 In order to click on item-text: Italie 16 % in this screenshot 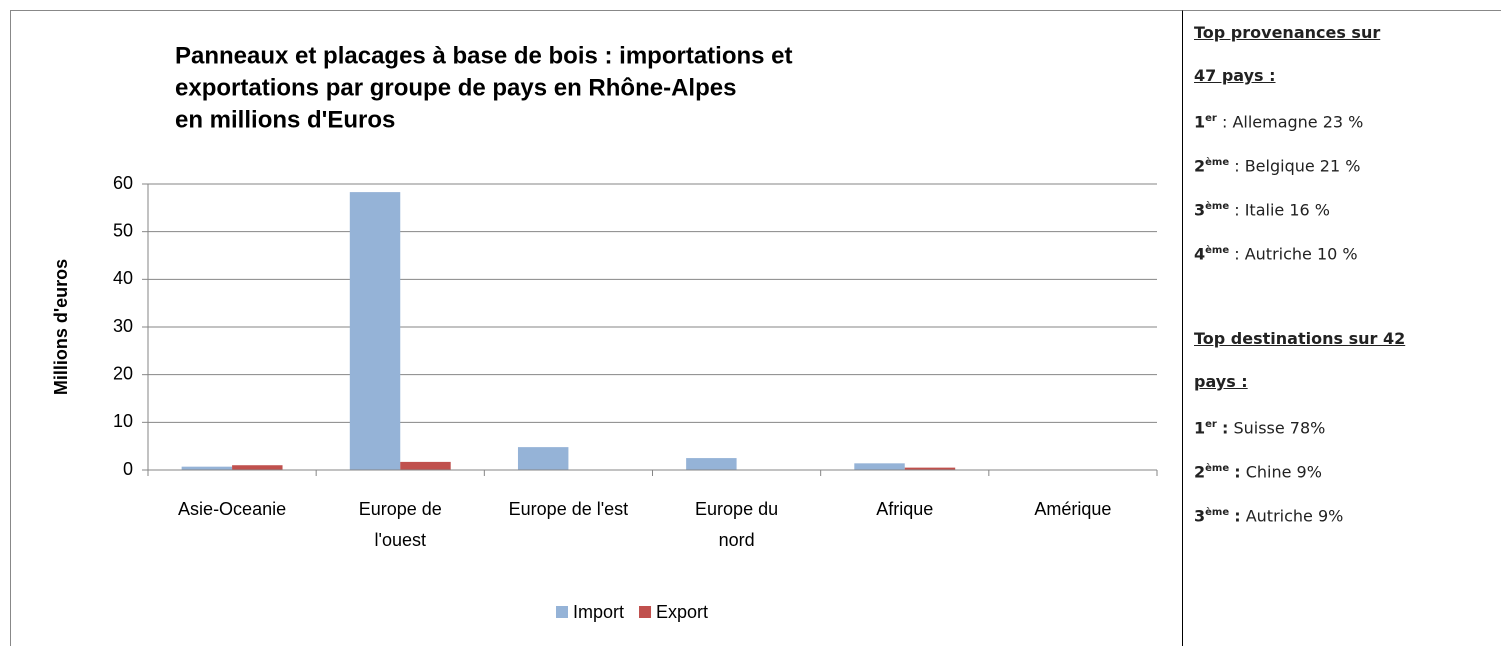, I will do `click(1287, 210)`.